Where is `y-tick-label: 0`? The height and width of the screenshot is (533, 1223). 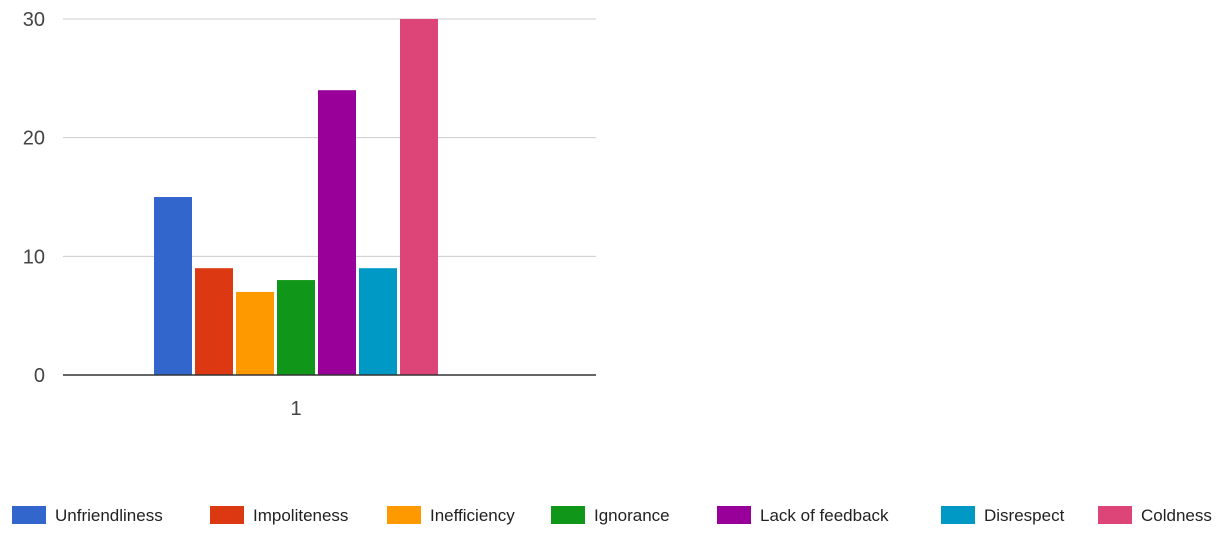
y-tick-label: 0 is located at coordinates (39, 376).